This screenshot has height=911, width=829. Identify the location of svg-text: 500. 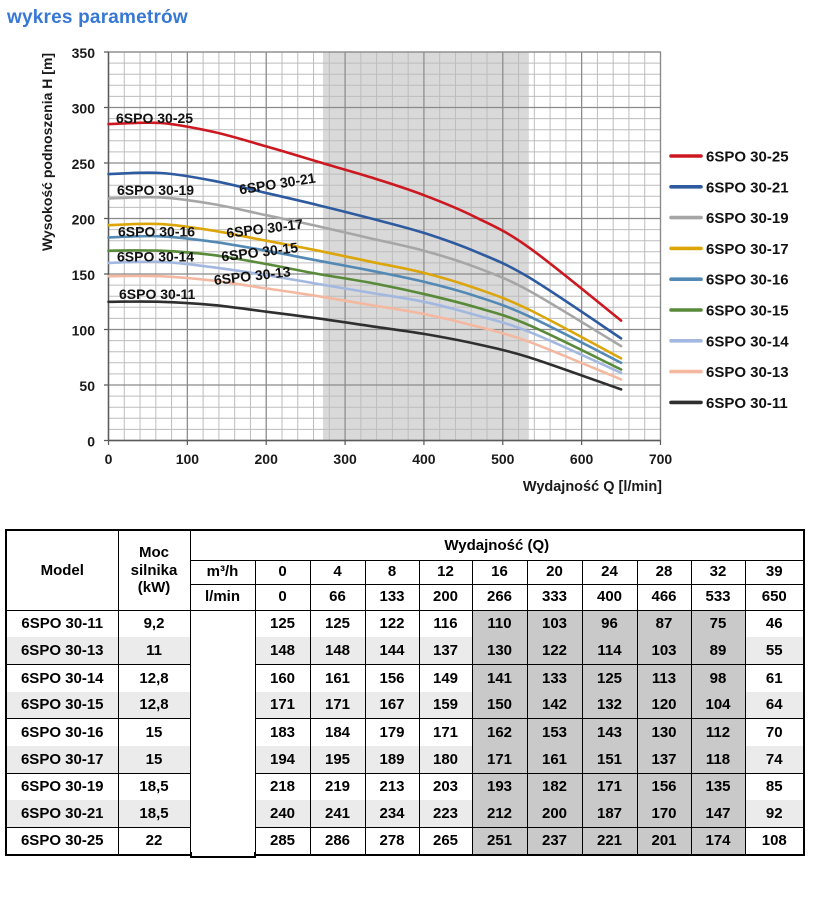
(503, 459).